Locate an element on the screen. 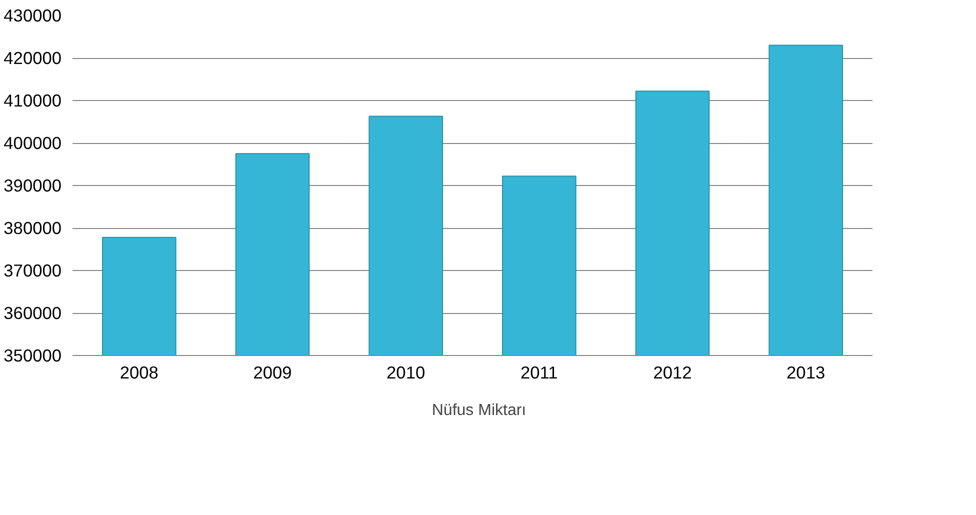 The image size is (976, 515). y-tick-label: 420000 is located at coordinates (33, 58).